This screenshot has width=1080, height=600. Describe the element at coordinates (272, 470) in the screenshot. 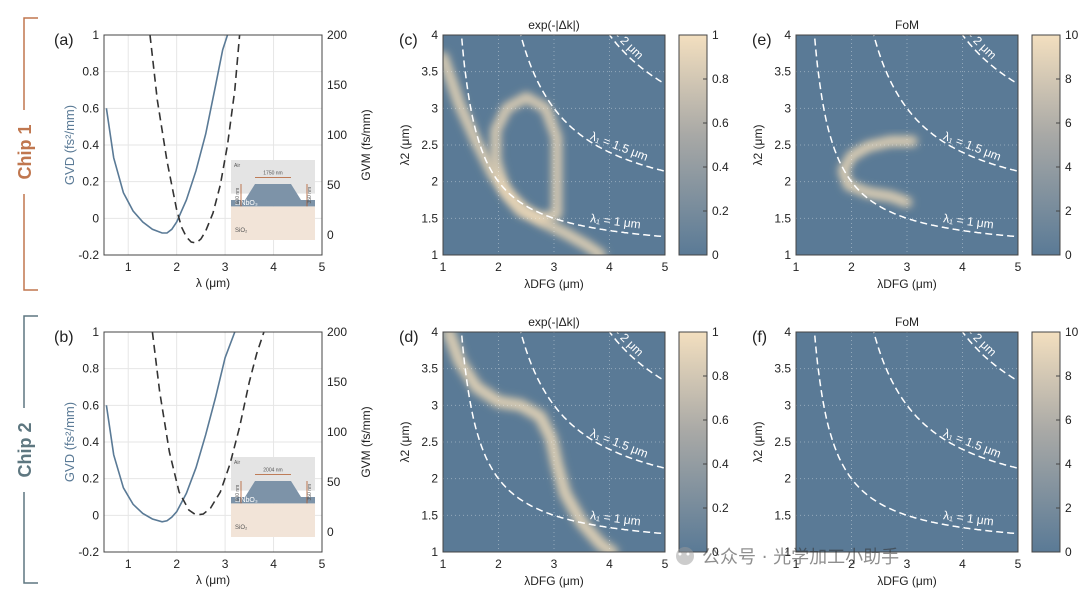

I see `inset-width-label: 2004 nm` at that location.